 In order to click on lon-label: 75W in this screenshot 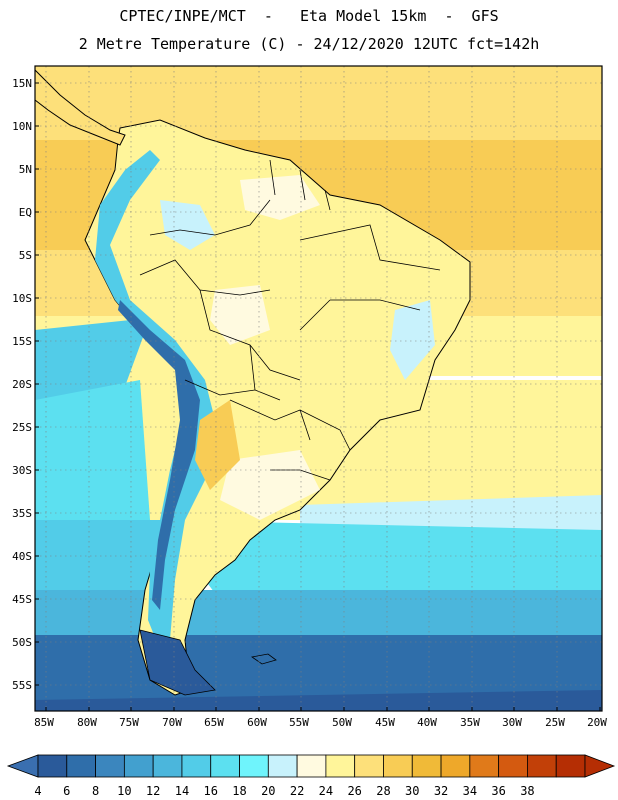, I will do `click(129, 722)`.